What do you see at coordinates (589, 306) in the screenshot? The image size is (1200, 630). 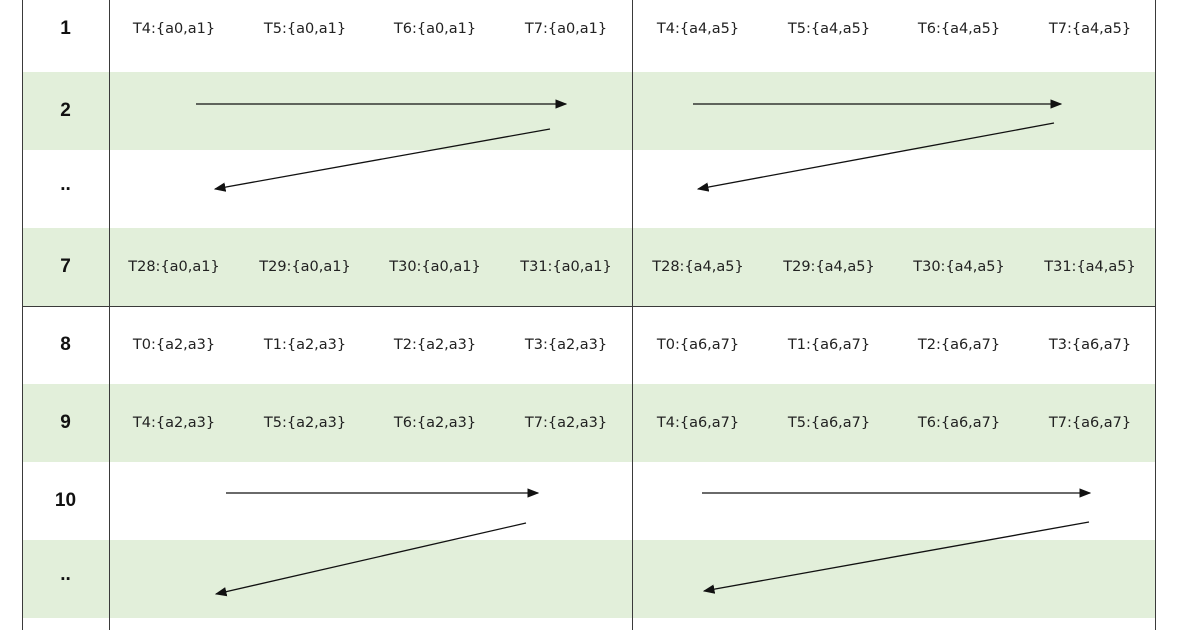 I see `group-divider-line` at bounding box center [589, 306].